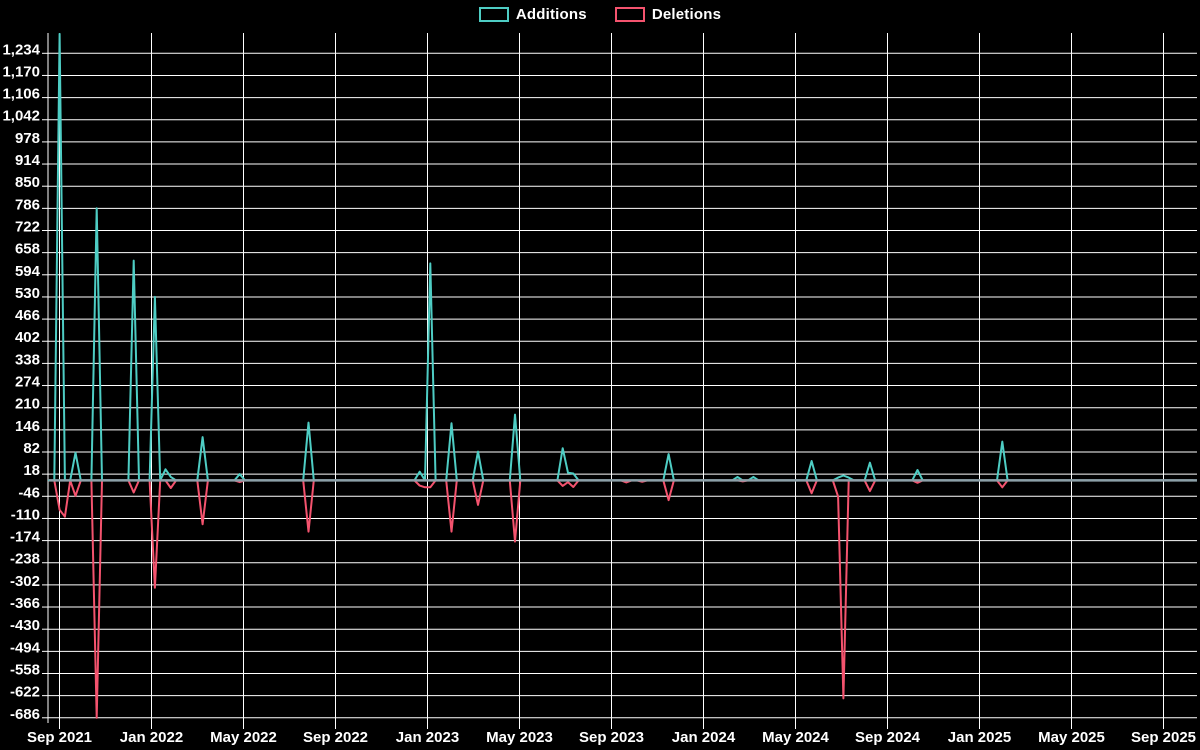 This screenshot has height=750, width=1200. I want to click on deletions-swatch-icon, so click(629, 14).